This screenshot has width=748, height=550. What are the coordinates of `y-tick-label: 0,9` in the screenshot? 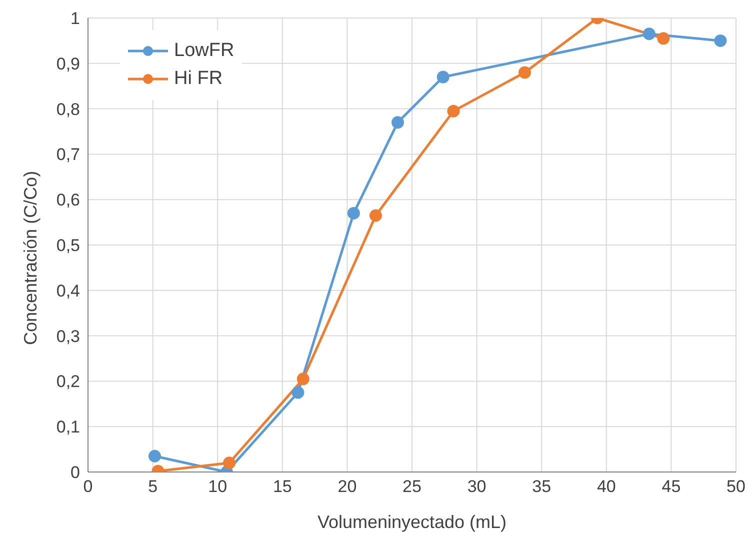 It's located at (68, 64).